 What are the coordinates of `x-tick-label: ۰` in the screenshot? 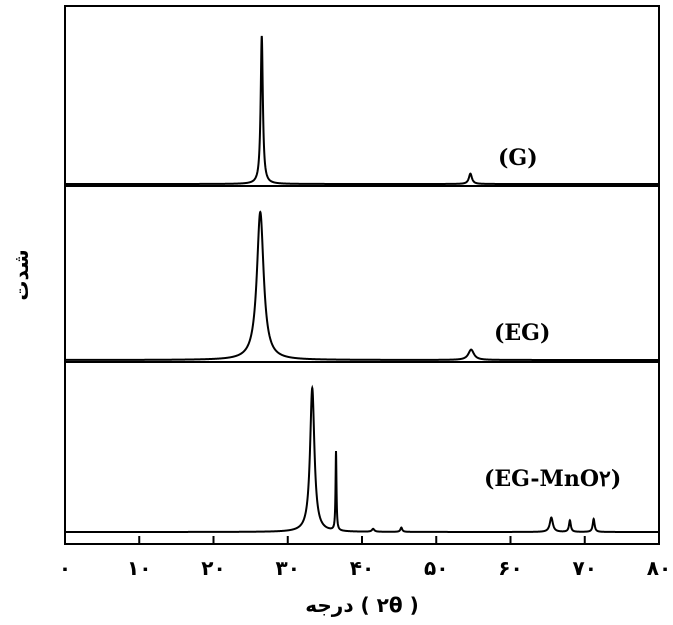 It's located at (65, 568).